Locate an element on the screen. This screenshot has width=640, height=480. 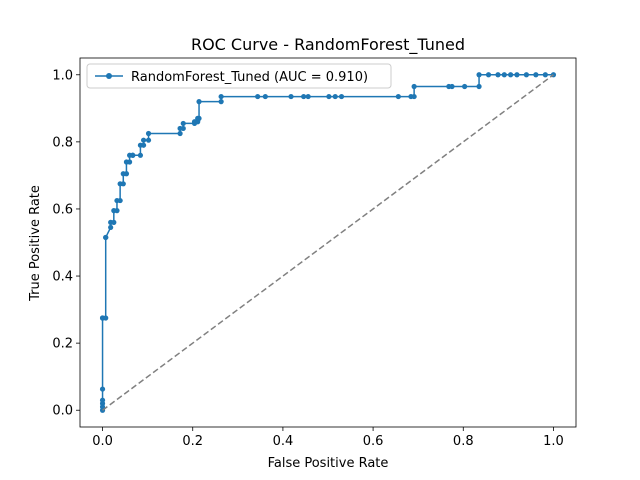
x-axis-label: False Positive Rate is located at coordinates (328, 463).